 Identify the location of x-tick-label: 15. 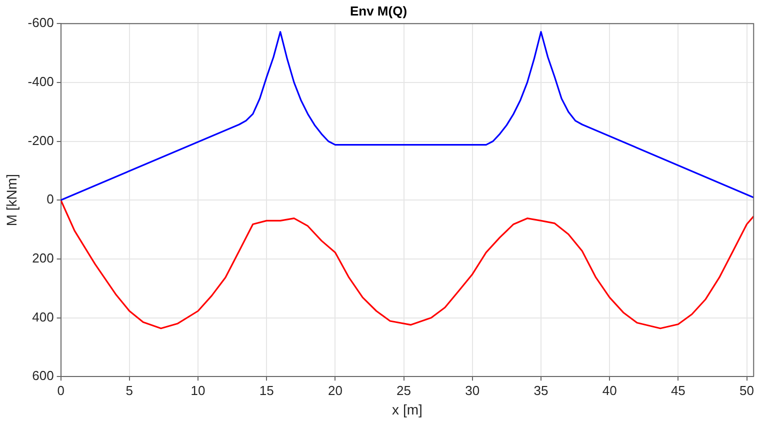
(266, 390).